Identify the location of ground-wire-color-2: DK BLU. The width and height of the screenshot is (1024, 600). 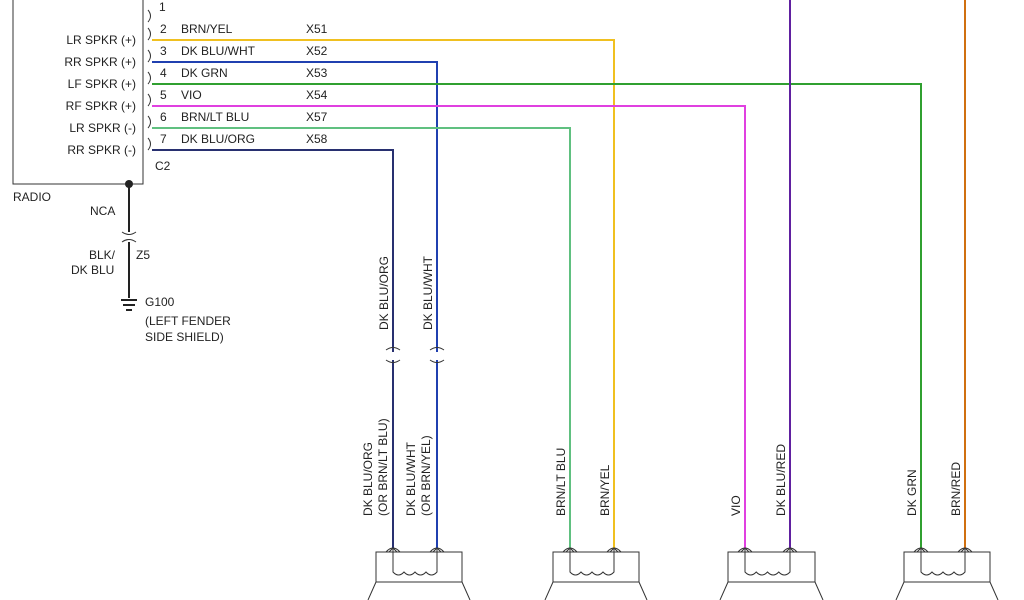
(92, 270).